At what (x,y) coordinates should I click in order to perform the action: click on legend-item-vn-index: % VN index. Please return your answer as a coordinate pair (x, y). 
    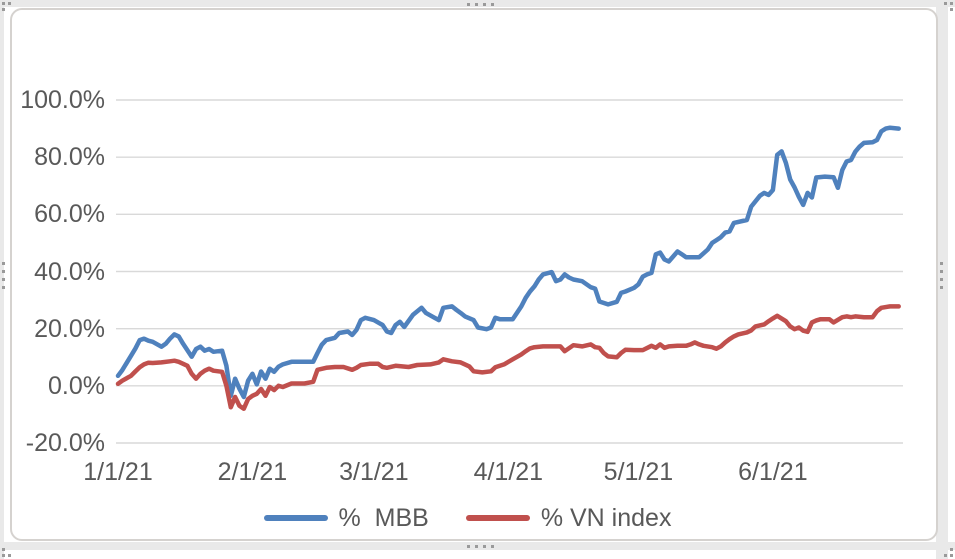
    Looking at the image, I should click on (568, 518).